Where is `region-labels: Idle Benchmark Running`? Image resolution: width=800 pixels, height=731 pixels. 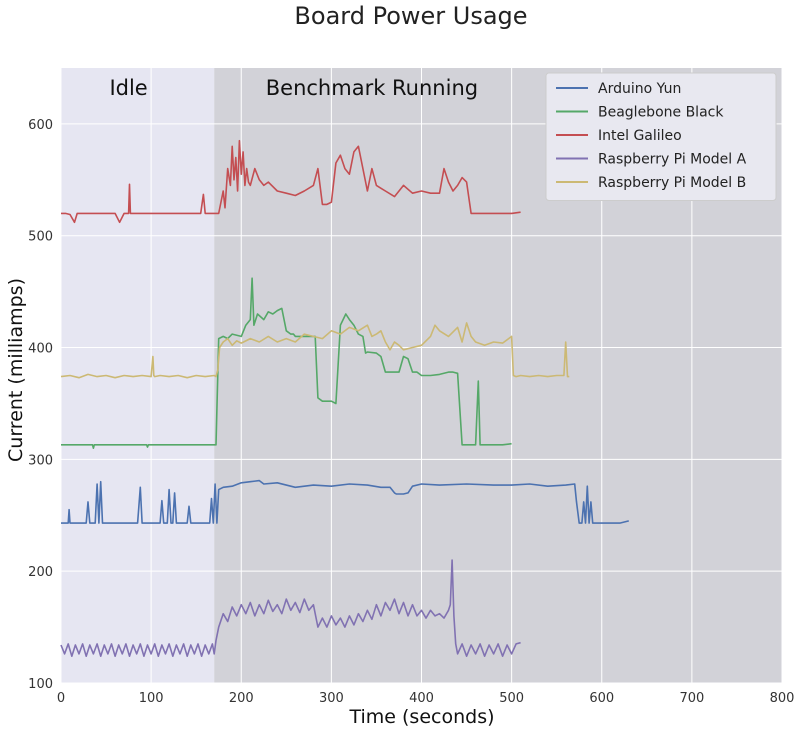 region-labels: Idle Benchmark Running is located at coordinates (293, 88).